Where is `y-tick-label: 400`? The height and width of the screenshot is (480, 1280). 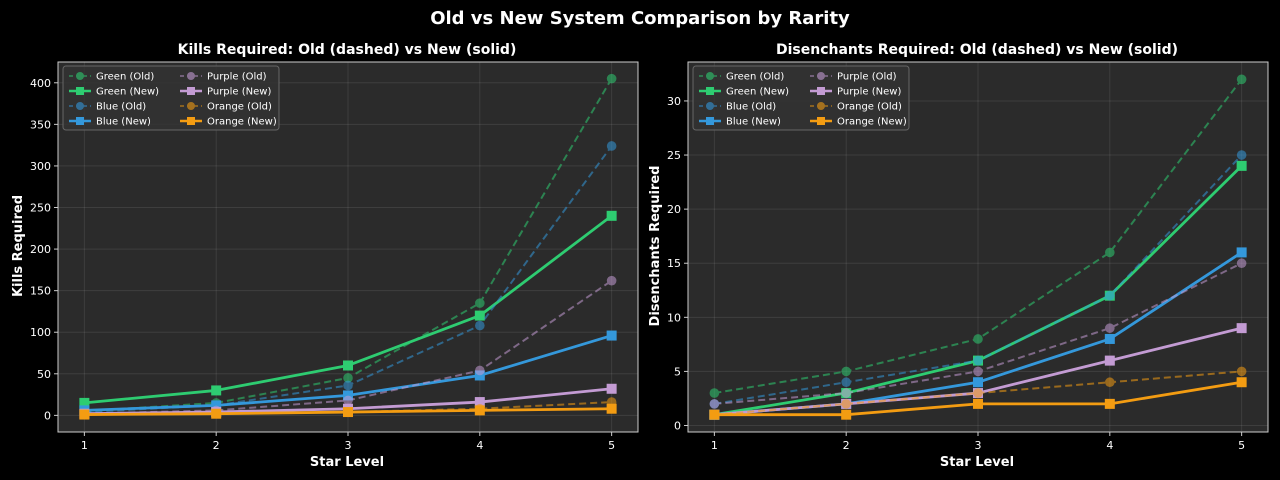 y-tick-label: 400 is located at coordinates (40, 83).